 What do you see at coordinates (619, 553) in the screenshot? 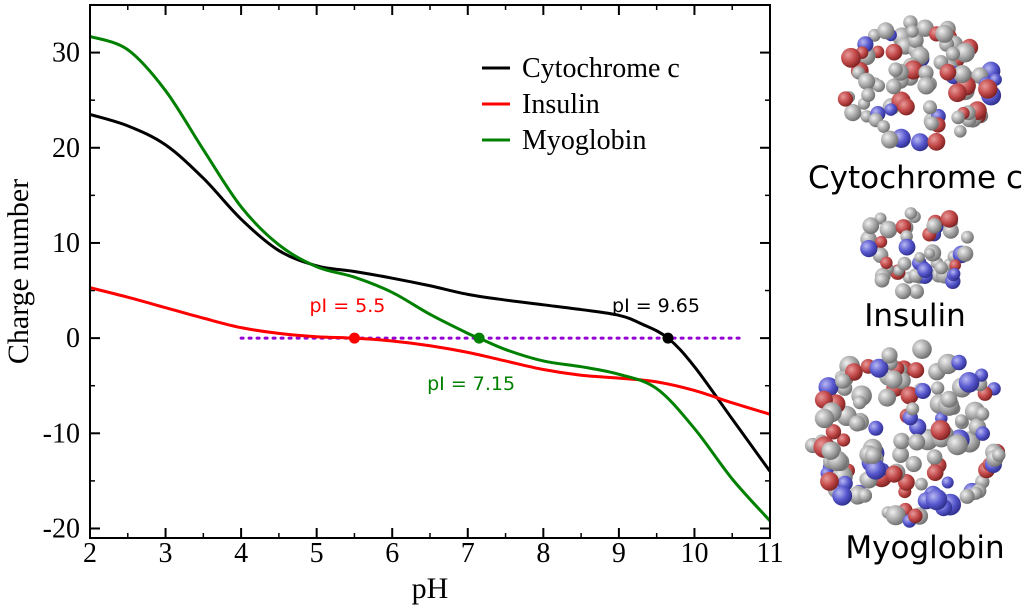
I see `x-tick-label: 9` at bounding box center [619, 553].